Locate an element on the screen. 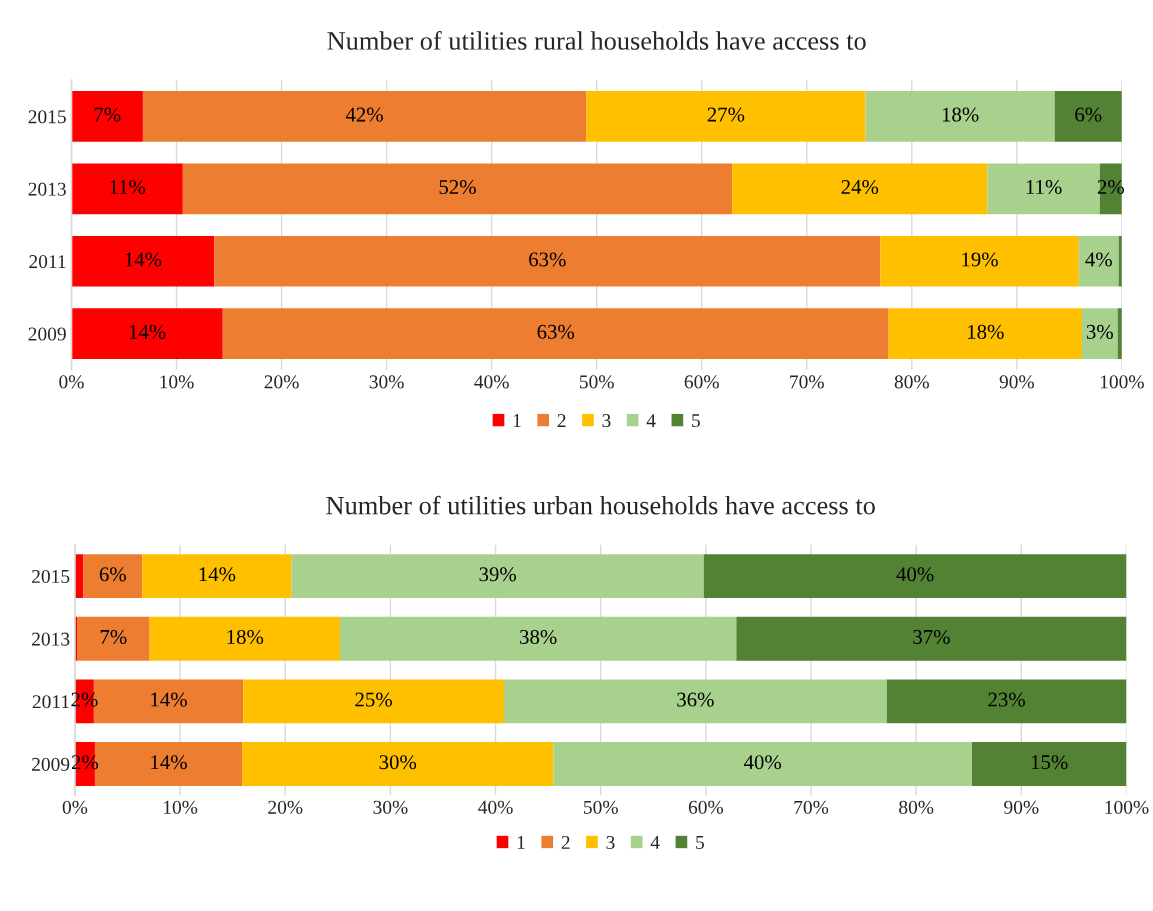 The width and height of the screenshot is (1153, 911). data-label: 24% is located at coordinates (860, 187).